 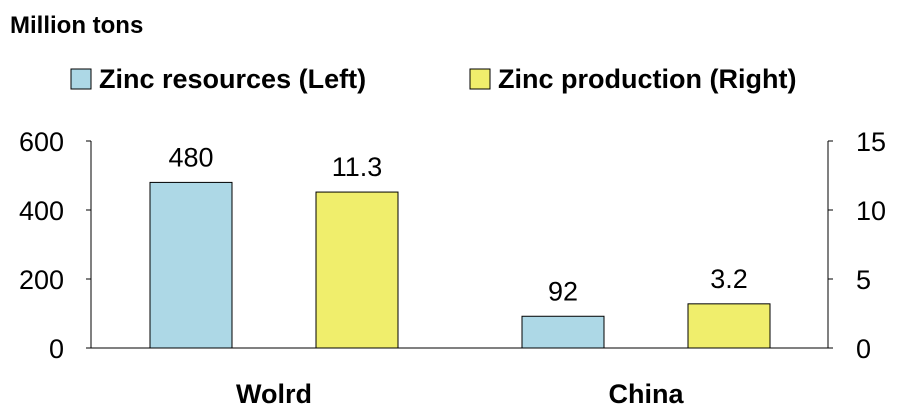 I want to click on category-label: Wolrd, so click(x=274, y=394).